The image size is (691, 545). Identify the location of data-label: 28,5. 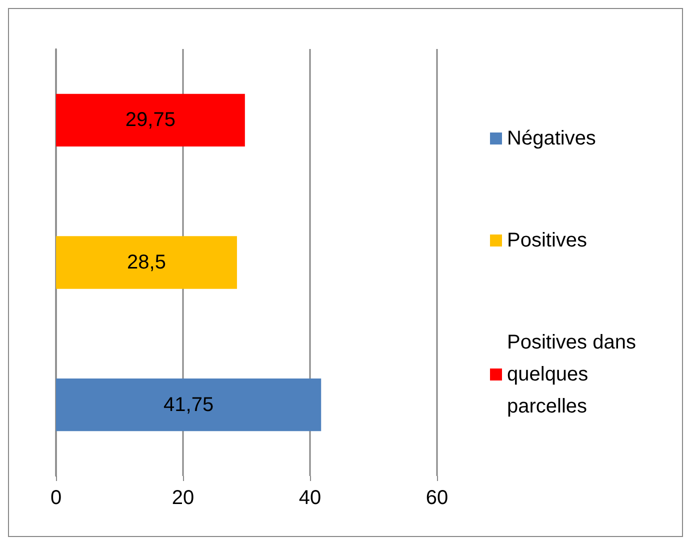
(146, 263).